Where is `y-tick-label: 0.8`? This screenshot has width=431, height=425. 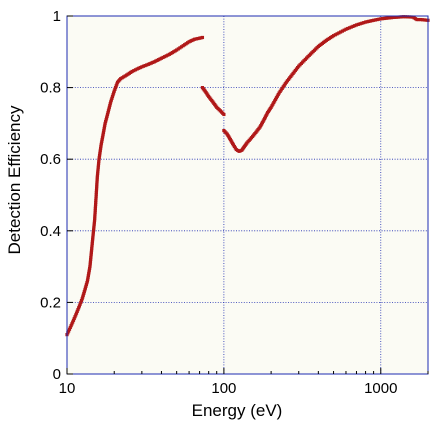 y-tick-label: 0.8 is located at coordinates (50, 88).